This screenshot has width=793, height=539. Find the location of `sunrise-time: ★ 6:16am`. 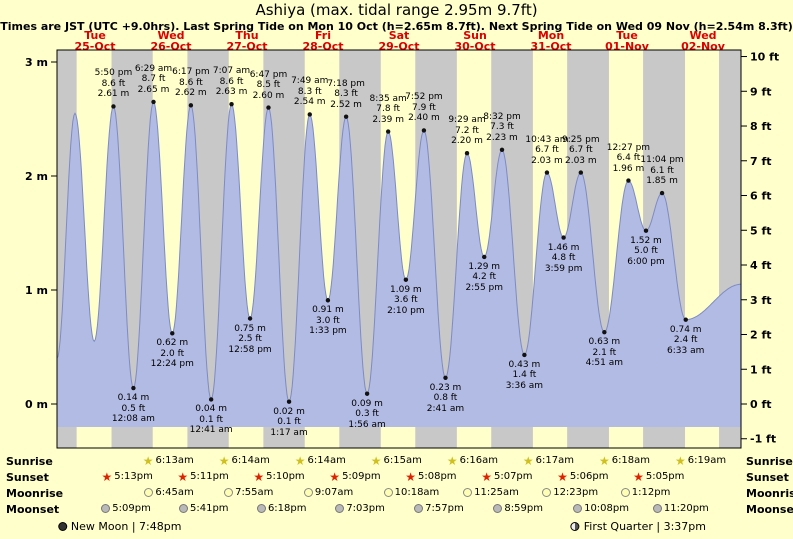

sunrise-time: ★ 6:16am is located at coordinates (472, 460).